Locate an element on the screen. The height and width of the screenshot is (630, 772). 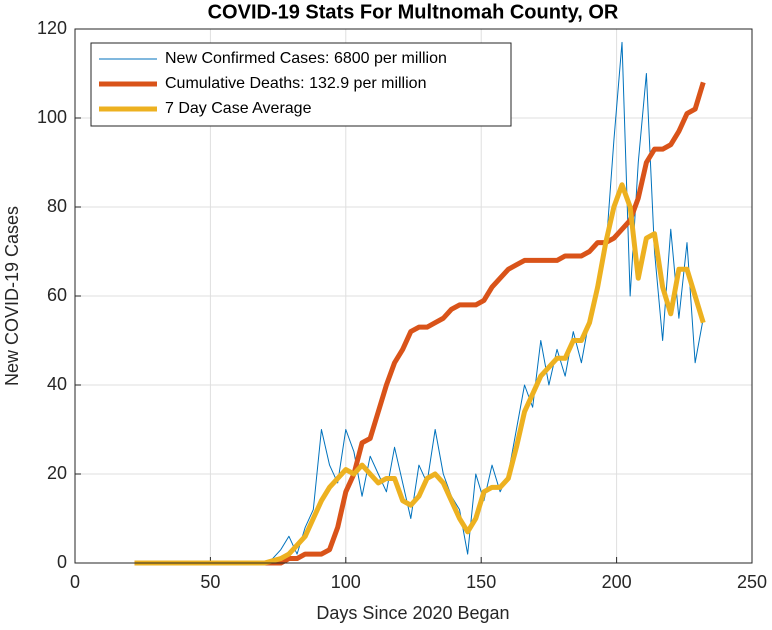
y-tick-label: 80 is located at coordinates (57, 206).